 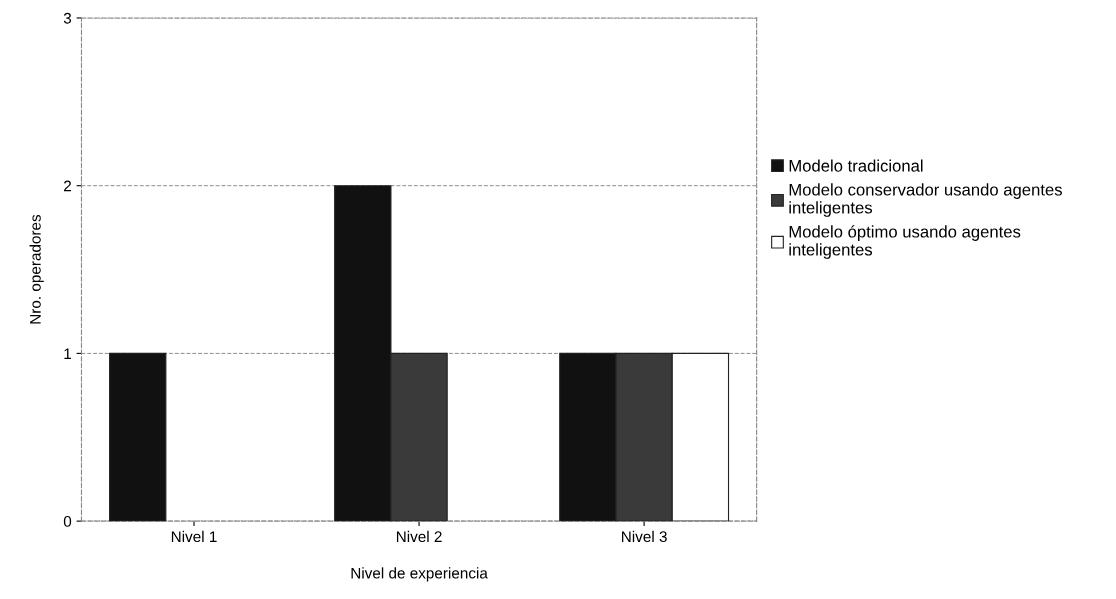 What do you see at coordinates (67, 18) in the screenshot?
I see `y-tick-label: 3` at bounding box center [67, 18].